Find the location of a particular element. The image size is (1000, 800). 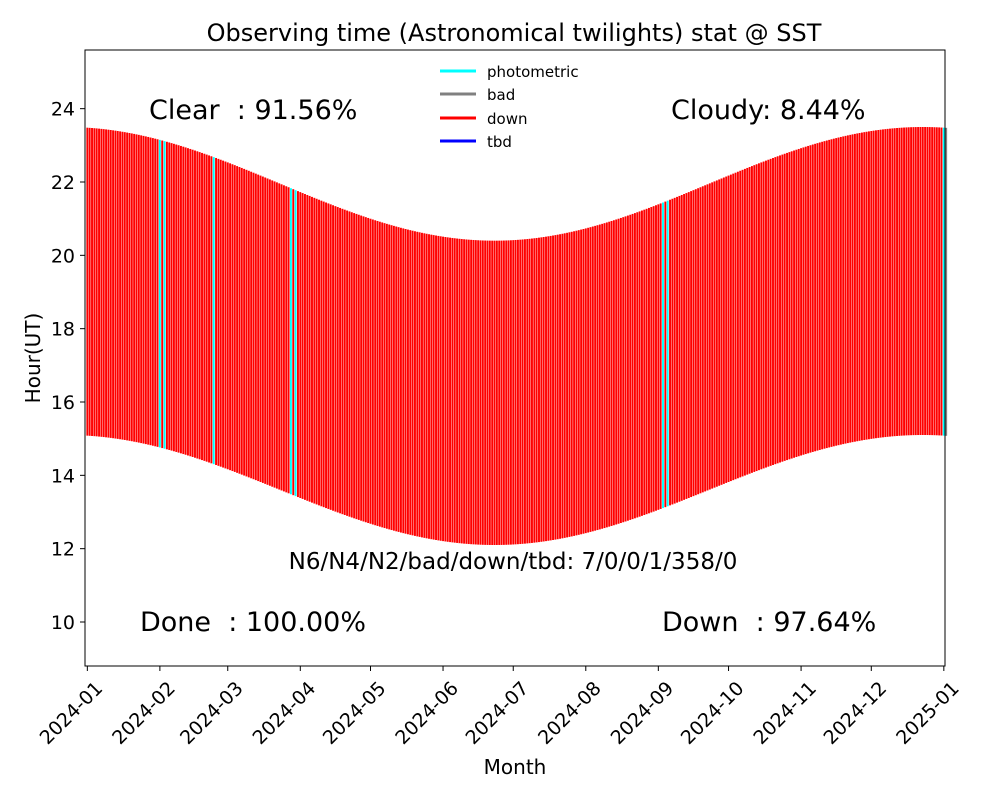

y-axis: 10 12 14 16 18 20 22 24 is located at coordinates (68, 366).